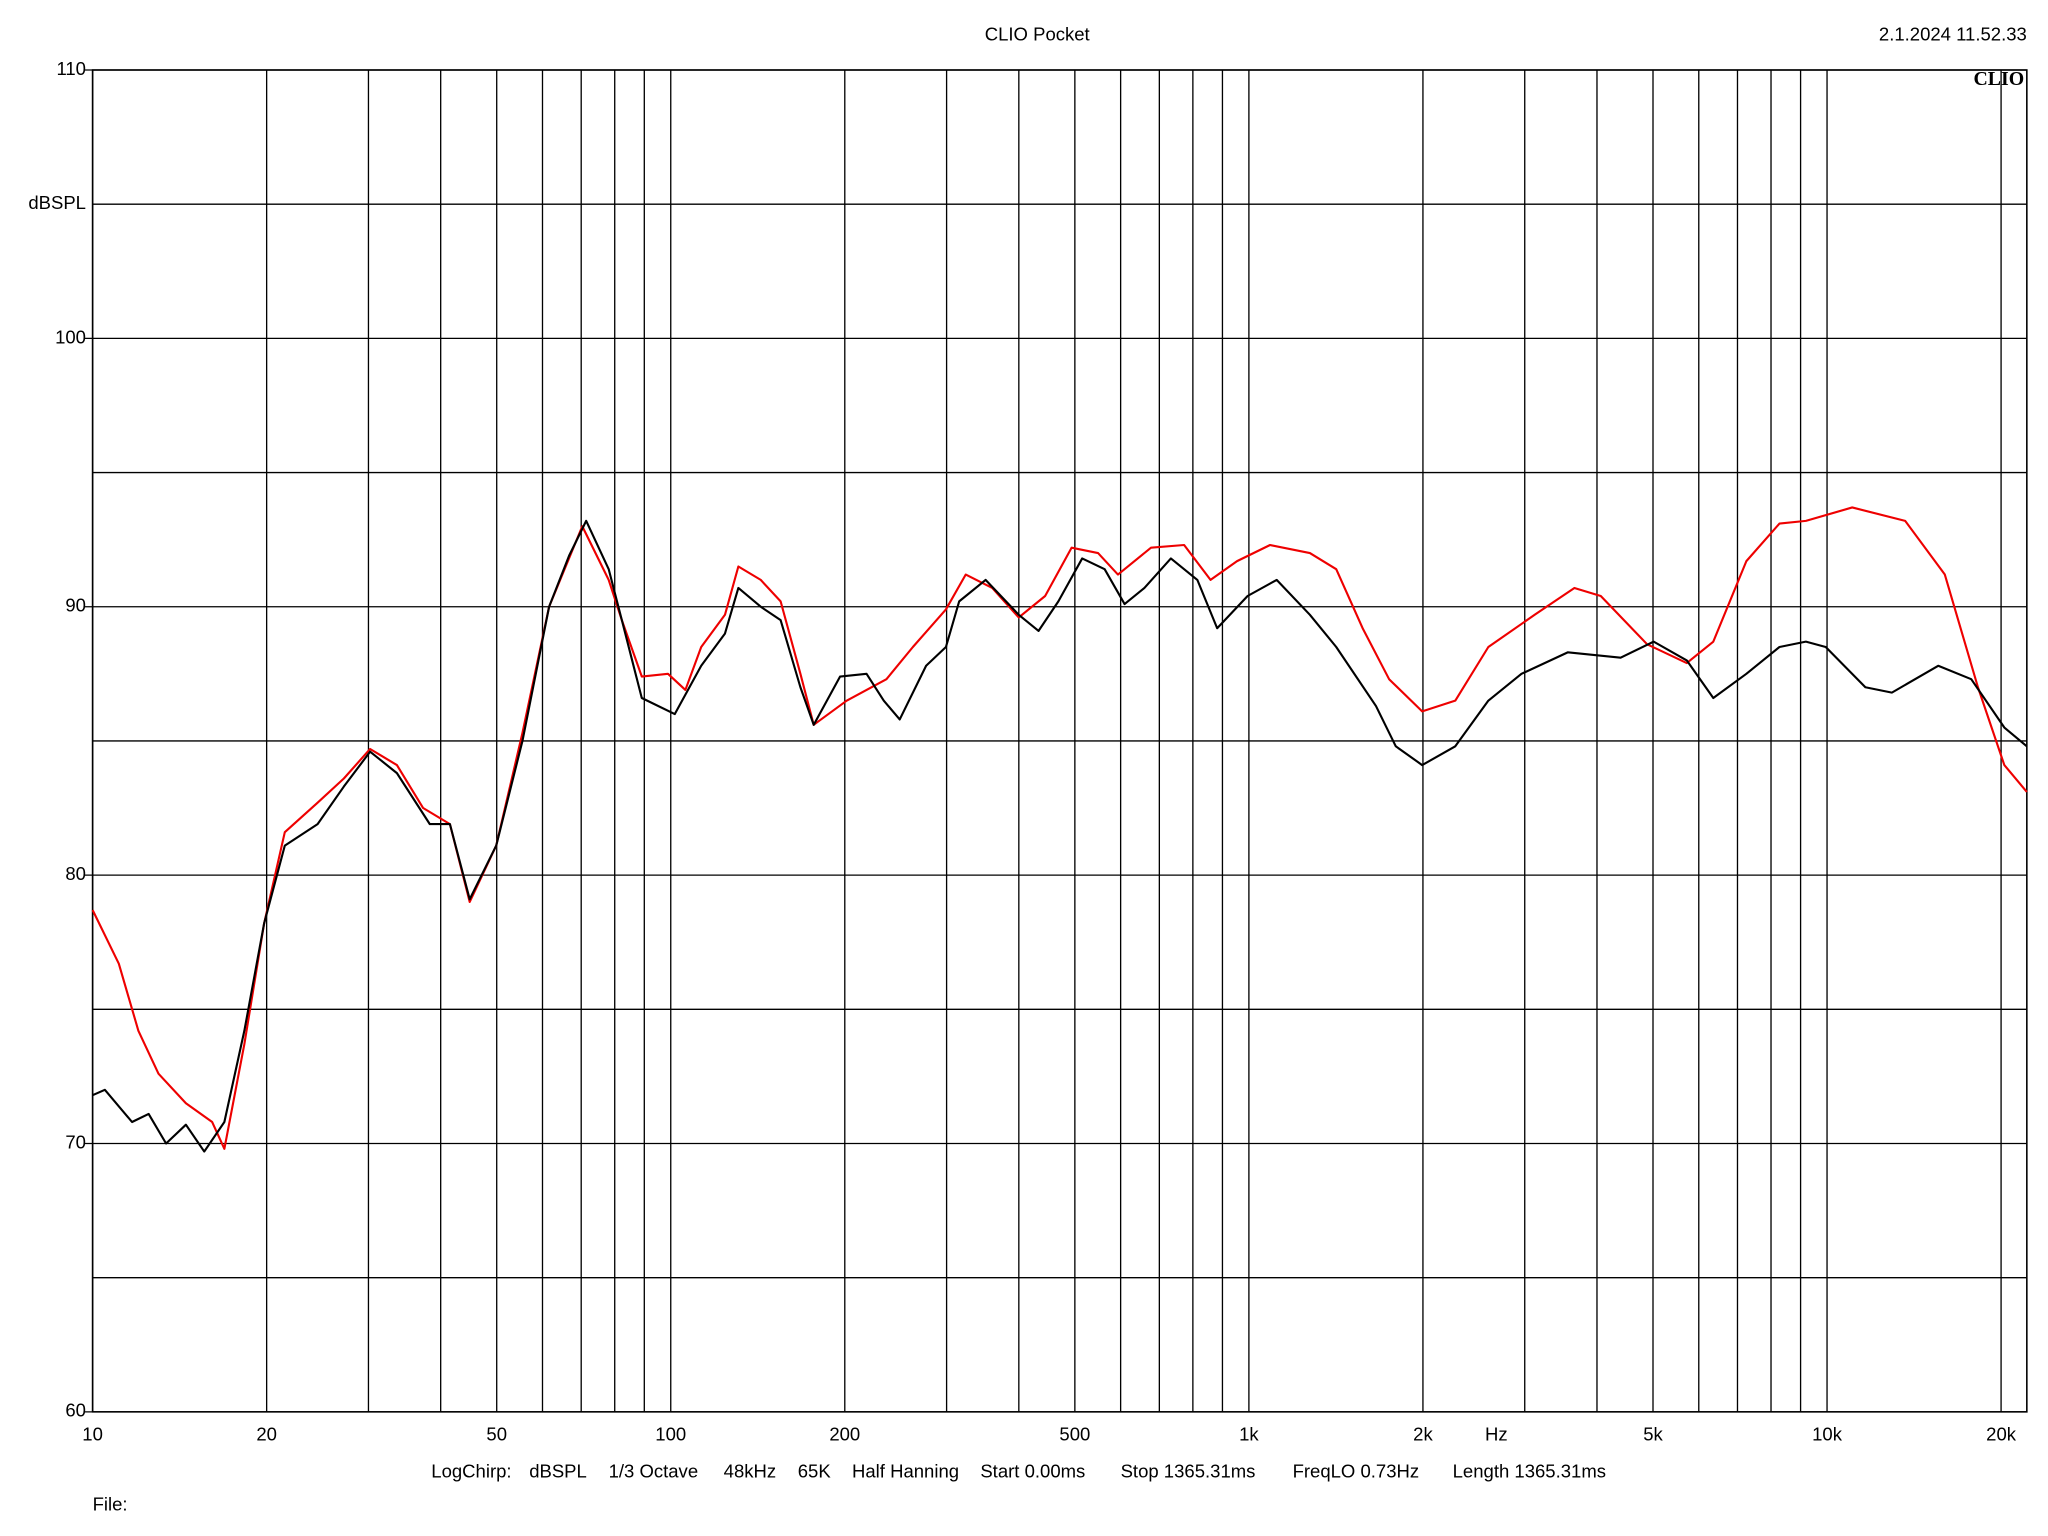 The width and height of the screenshot is (2048, 1536). I want to click on x-axis-label: Hz, so click(1496, 1434).